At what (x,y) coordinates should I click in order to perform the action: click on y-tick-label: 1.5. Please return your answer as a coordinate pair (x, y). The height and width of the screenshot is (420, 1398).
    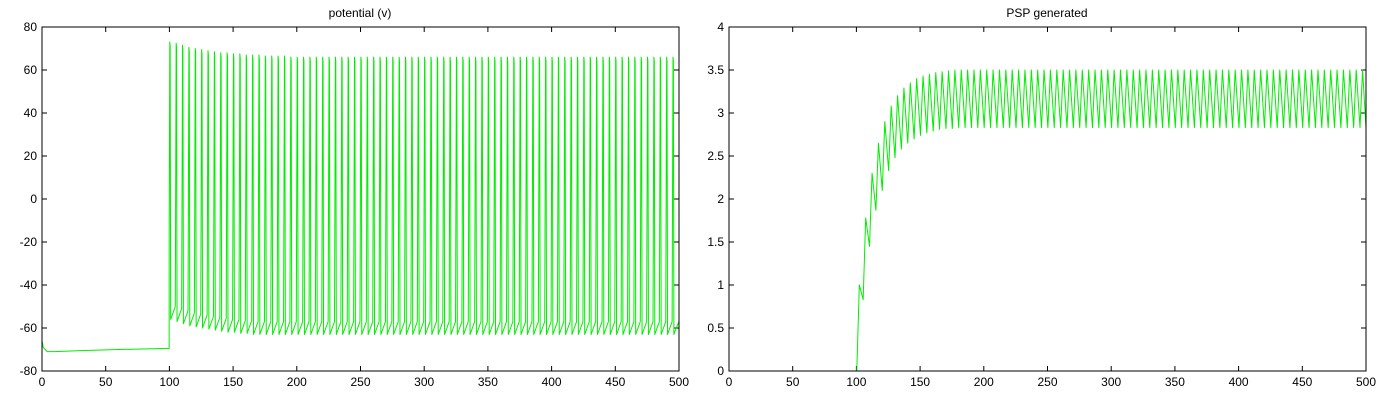
    Looking at the image, I should click on (715, 242).